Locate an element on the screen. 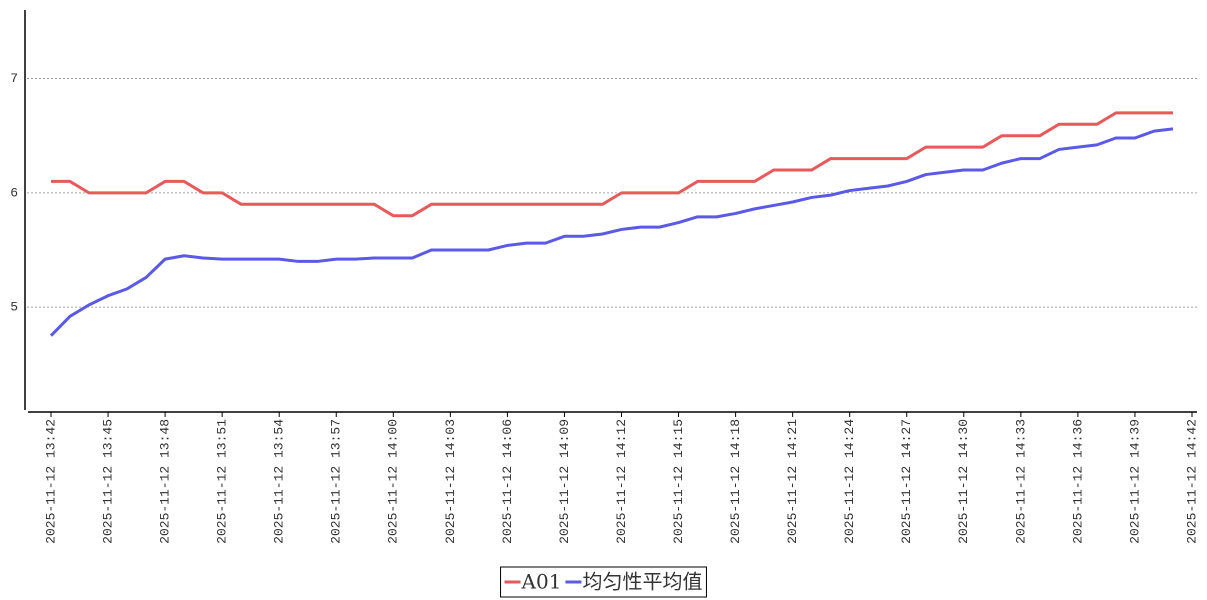 This screenshot has height=600, width=1207. x-tick-label: 2025-11-12 14:24 is located at coordinates (849, 481).